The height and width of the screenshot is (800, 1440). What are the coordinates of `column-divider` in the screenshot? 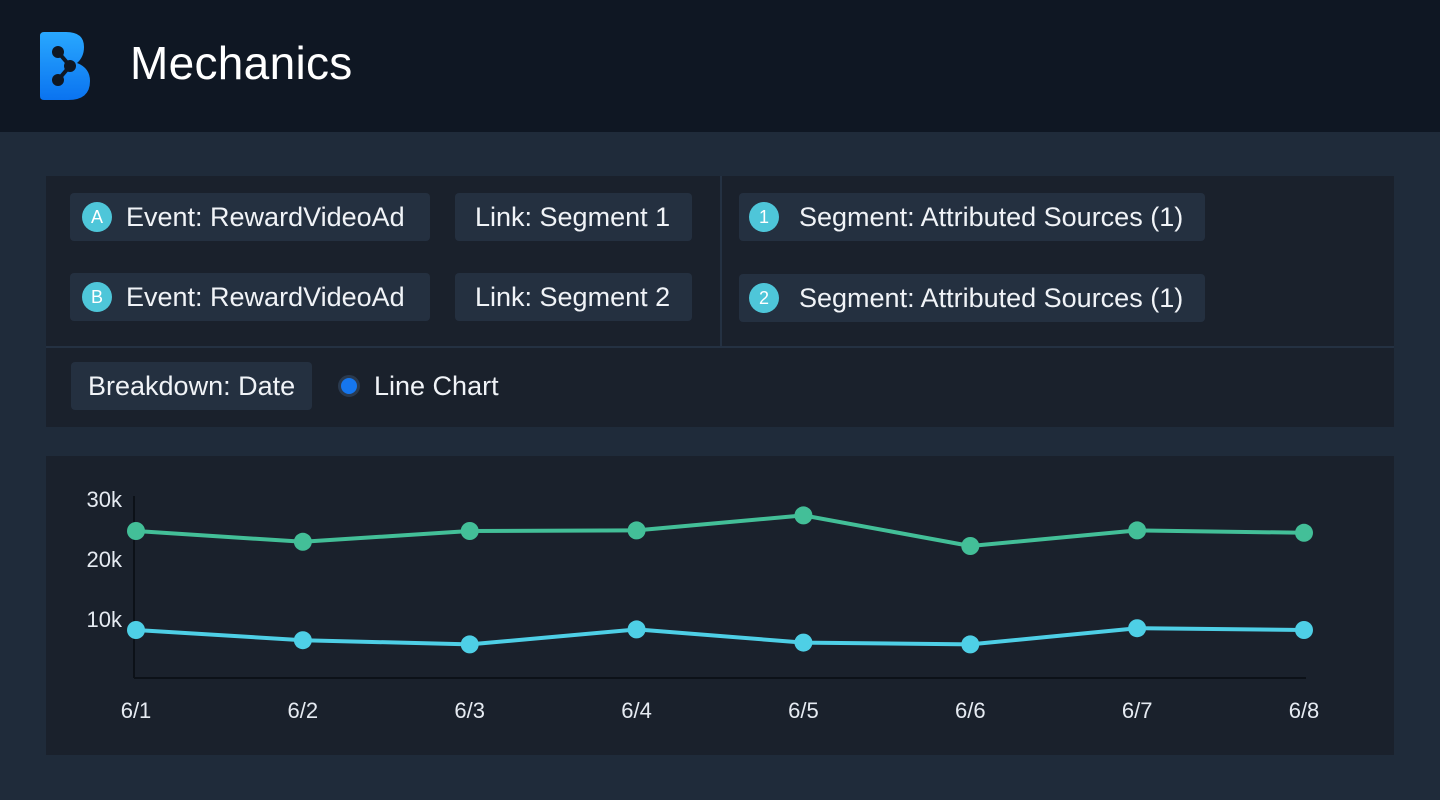 It's located at (721, 261).